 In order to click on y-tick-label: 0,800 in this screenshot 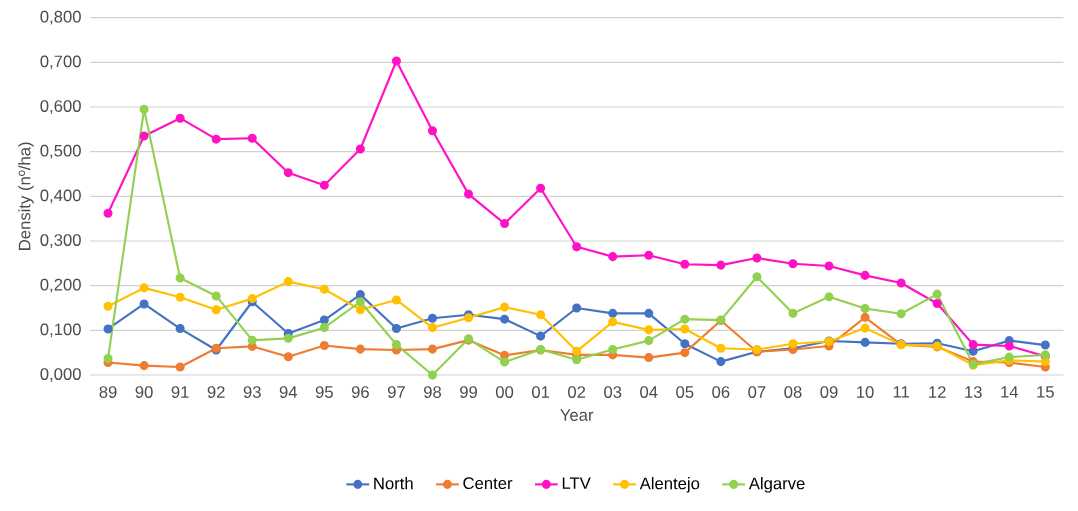, I will do `click(60, 17)`.